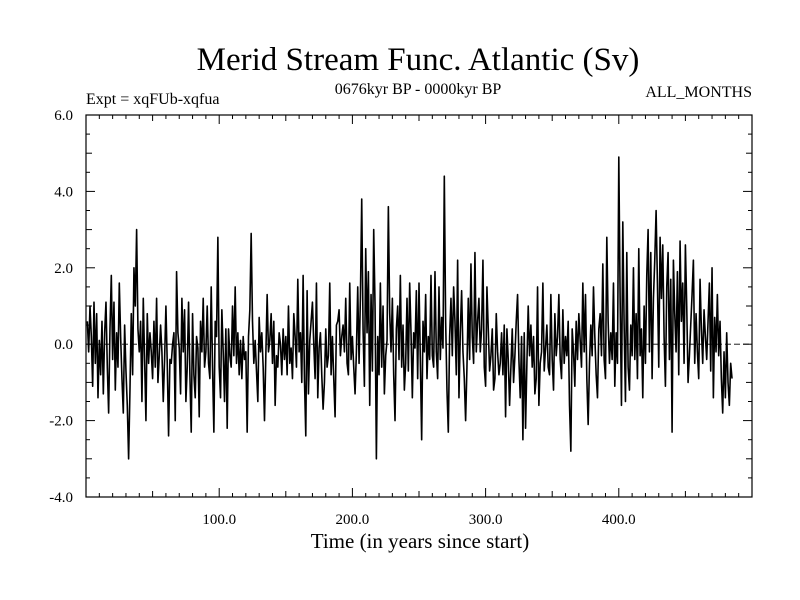  I want to click on y-tick-label: 4.0, so click(63, 192).